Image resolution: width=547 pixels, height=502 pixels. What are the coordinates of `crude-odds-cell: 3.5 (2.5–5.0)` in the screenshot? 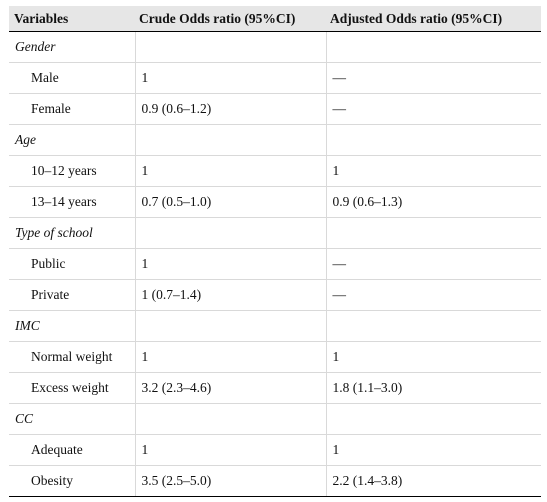 It's located at (231, 481).